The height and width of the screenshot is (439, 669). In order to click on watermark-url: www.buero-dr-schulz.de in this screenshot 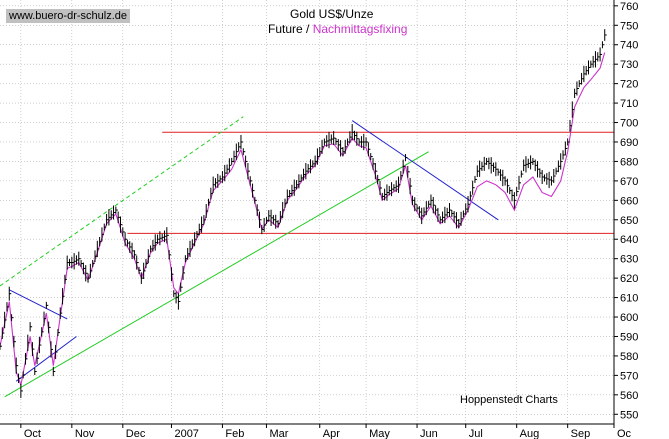, I will do `click(68, 16)`.